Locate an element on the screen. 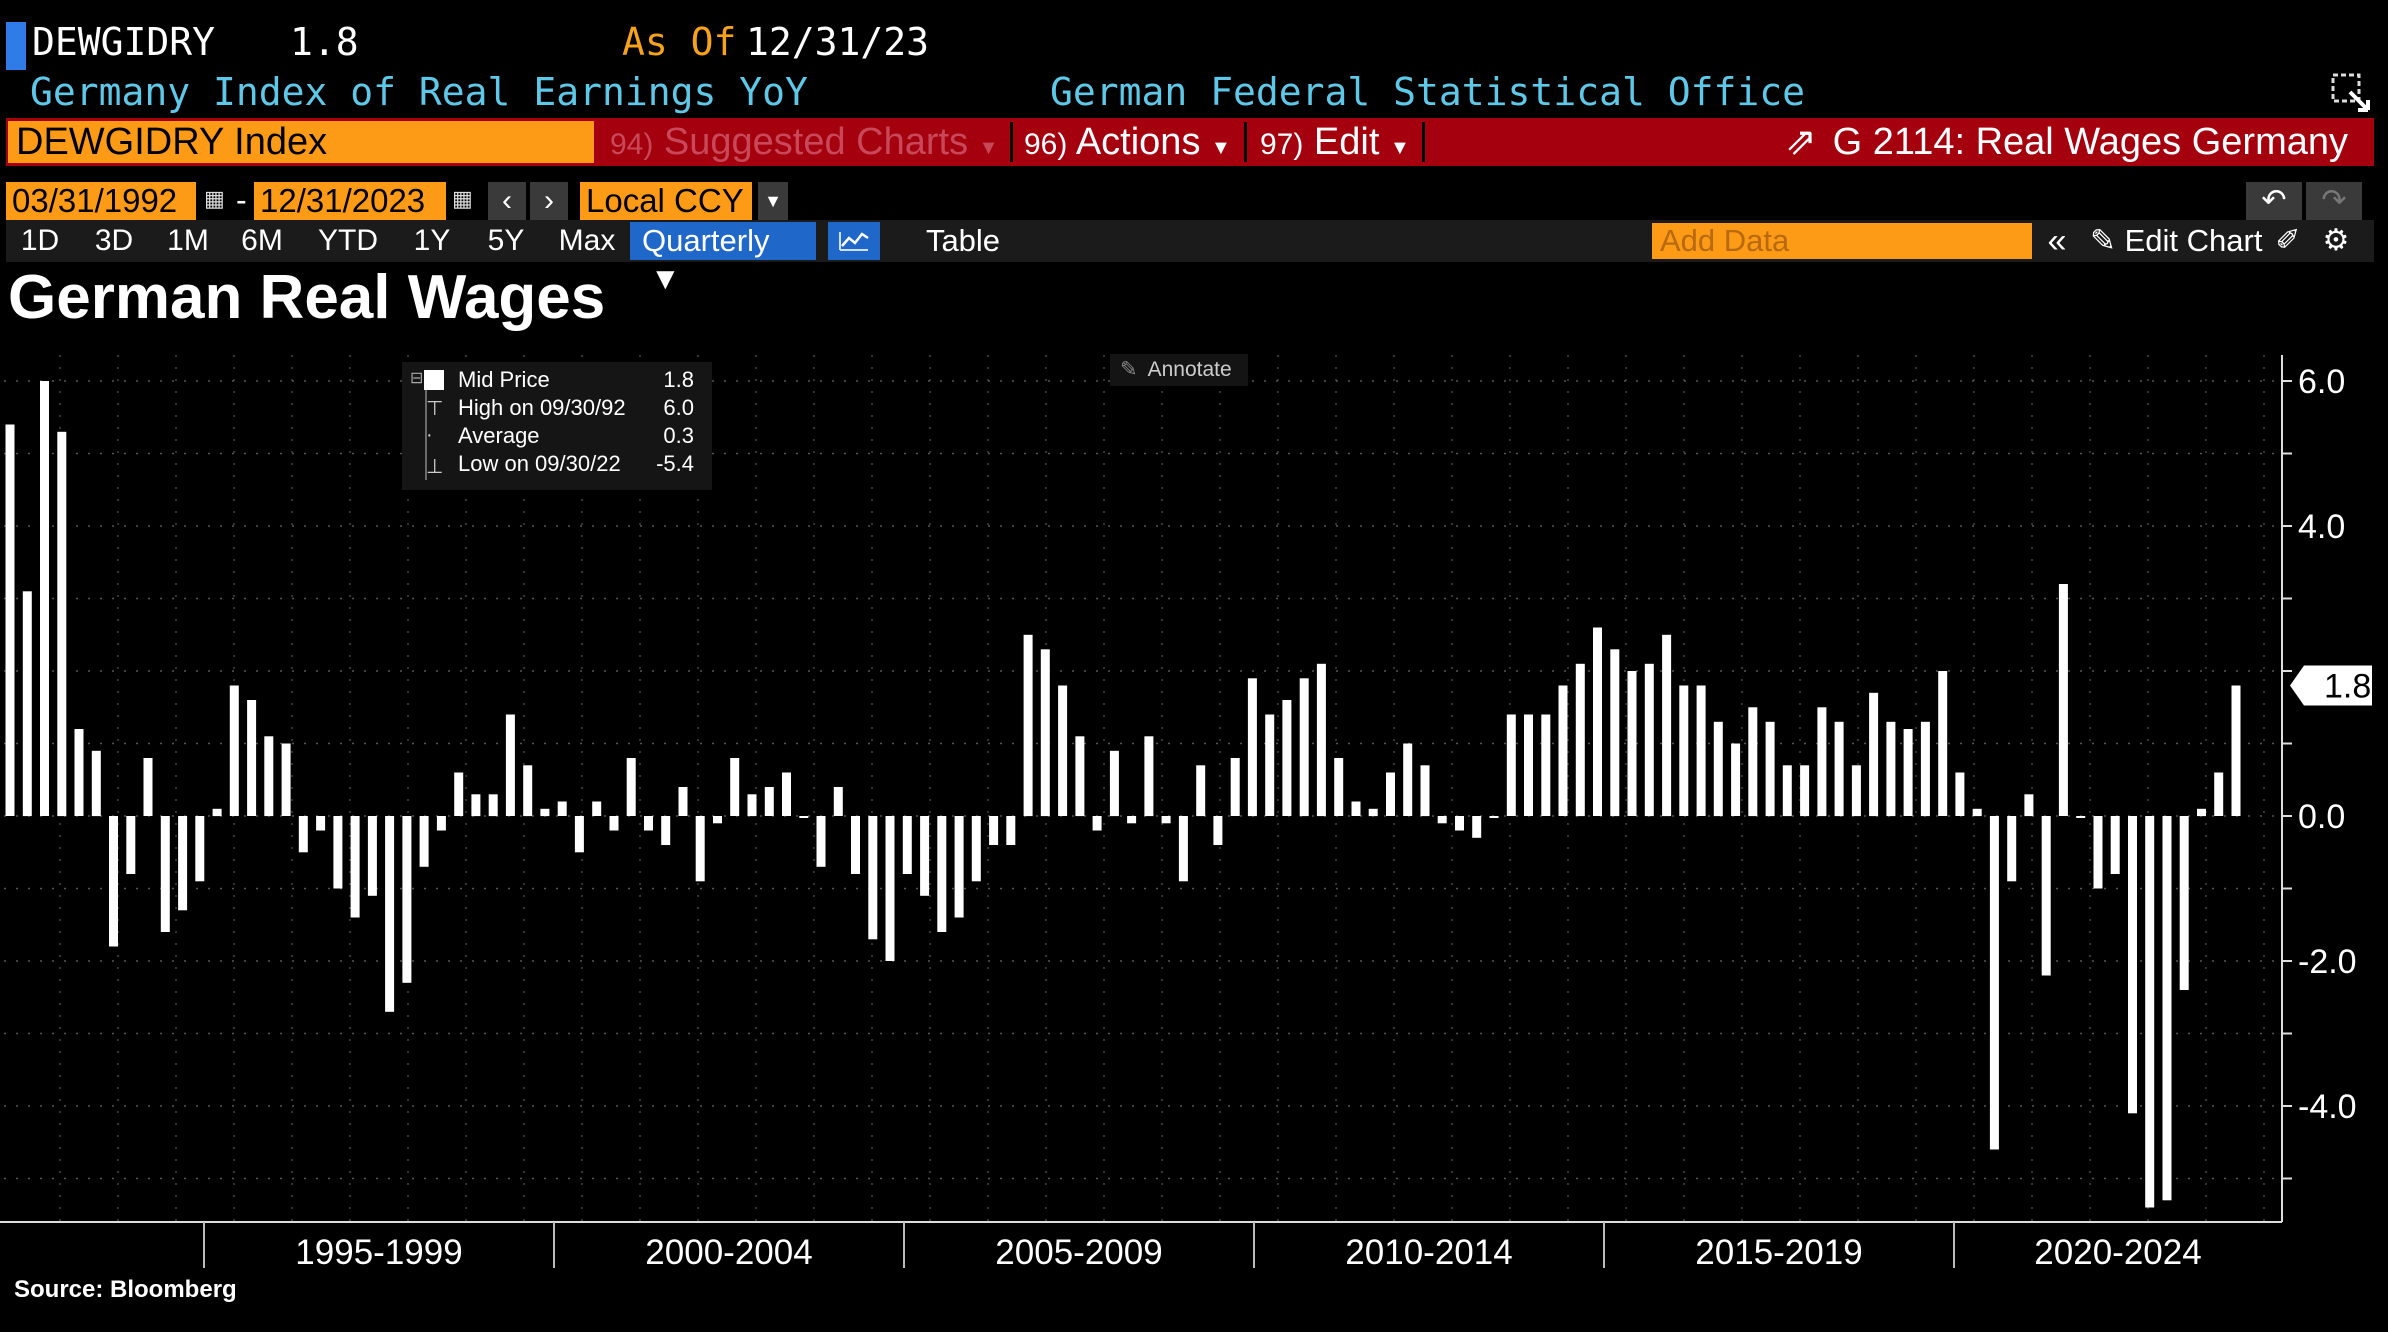  redo-icon: ↷ is located at coordinates (2334, 201).